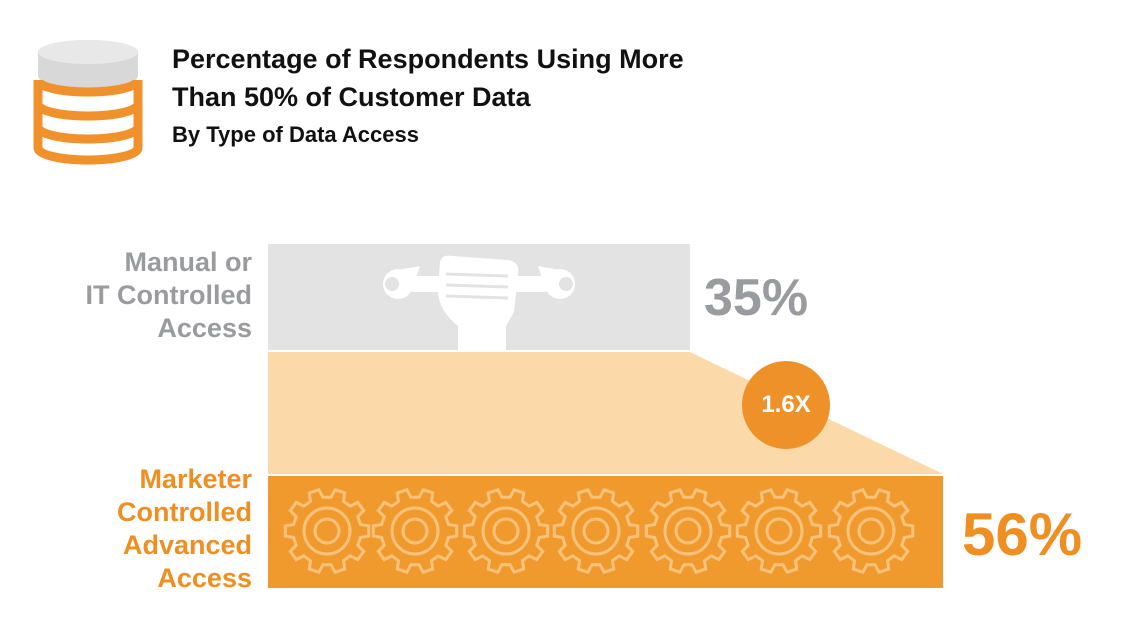  I want to click on data-label-manual: 35%, so click(756, 298).